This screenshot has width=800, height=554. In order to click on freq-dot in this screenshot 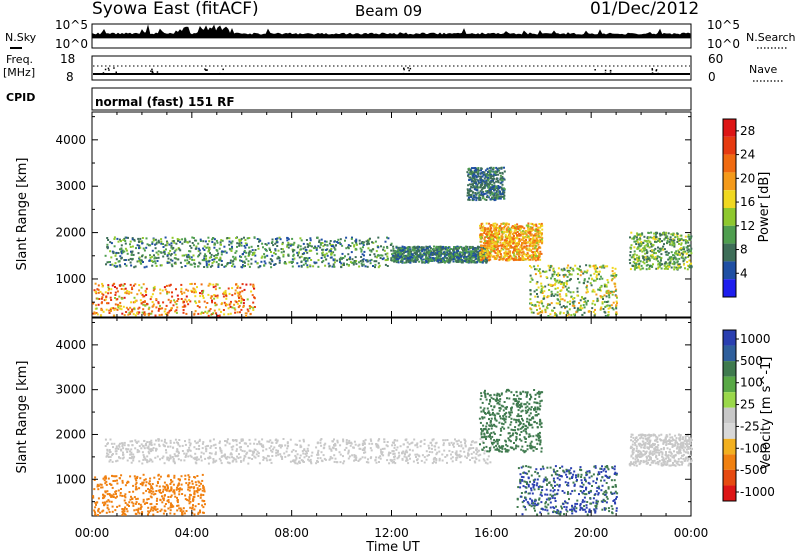, I will do `click(658, 73)`.